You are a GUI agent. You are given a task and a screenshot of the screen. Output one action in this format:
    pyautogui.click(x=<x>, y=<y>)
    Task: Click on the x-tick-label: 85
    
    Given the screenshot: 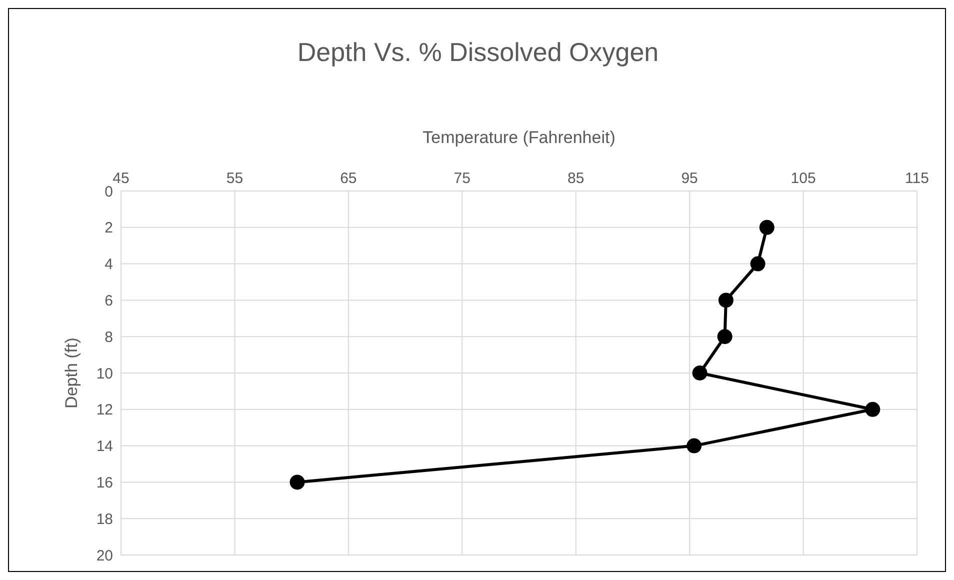 What is the action you would take?
    pyautogui.click(x=576, y=178)
    